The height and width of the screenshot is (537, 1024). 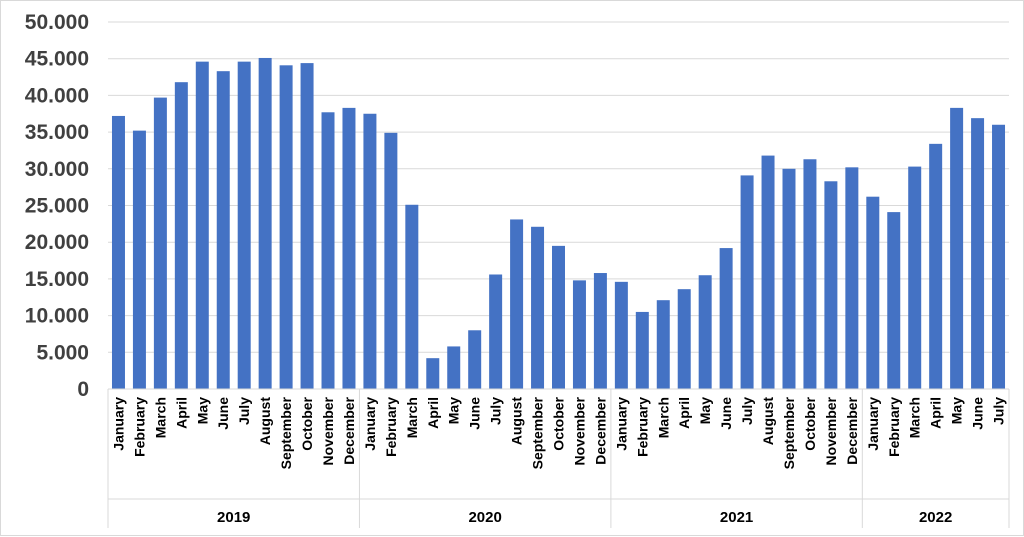 What do you see at coordinates (57, 95) in the screenshot?
I see `y-tick-label: 40.000` at bounding box center [57, 95].